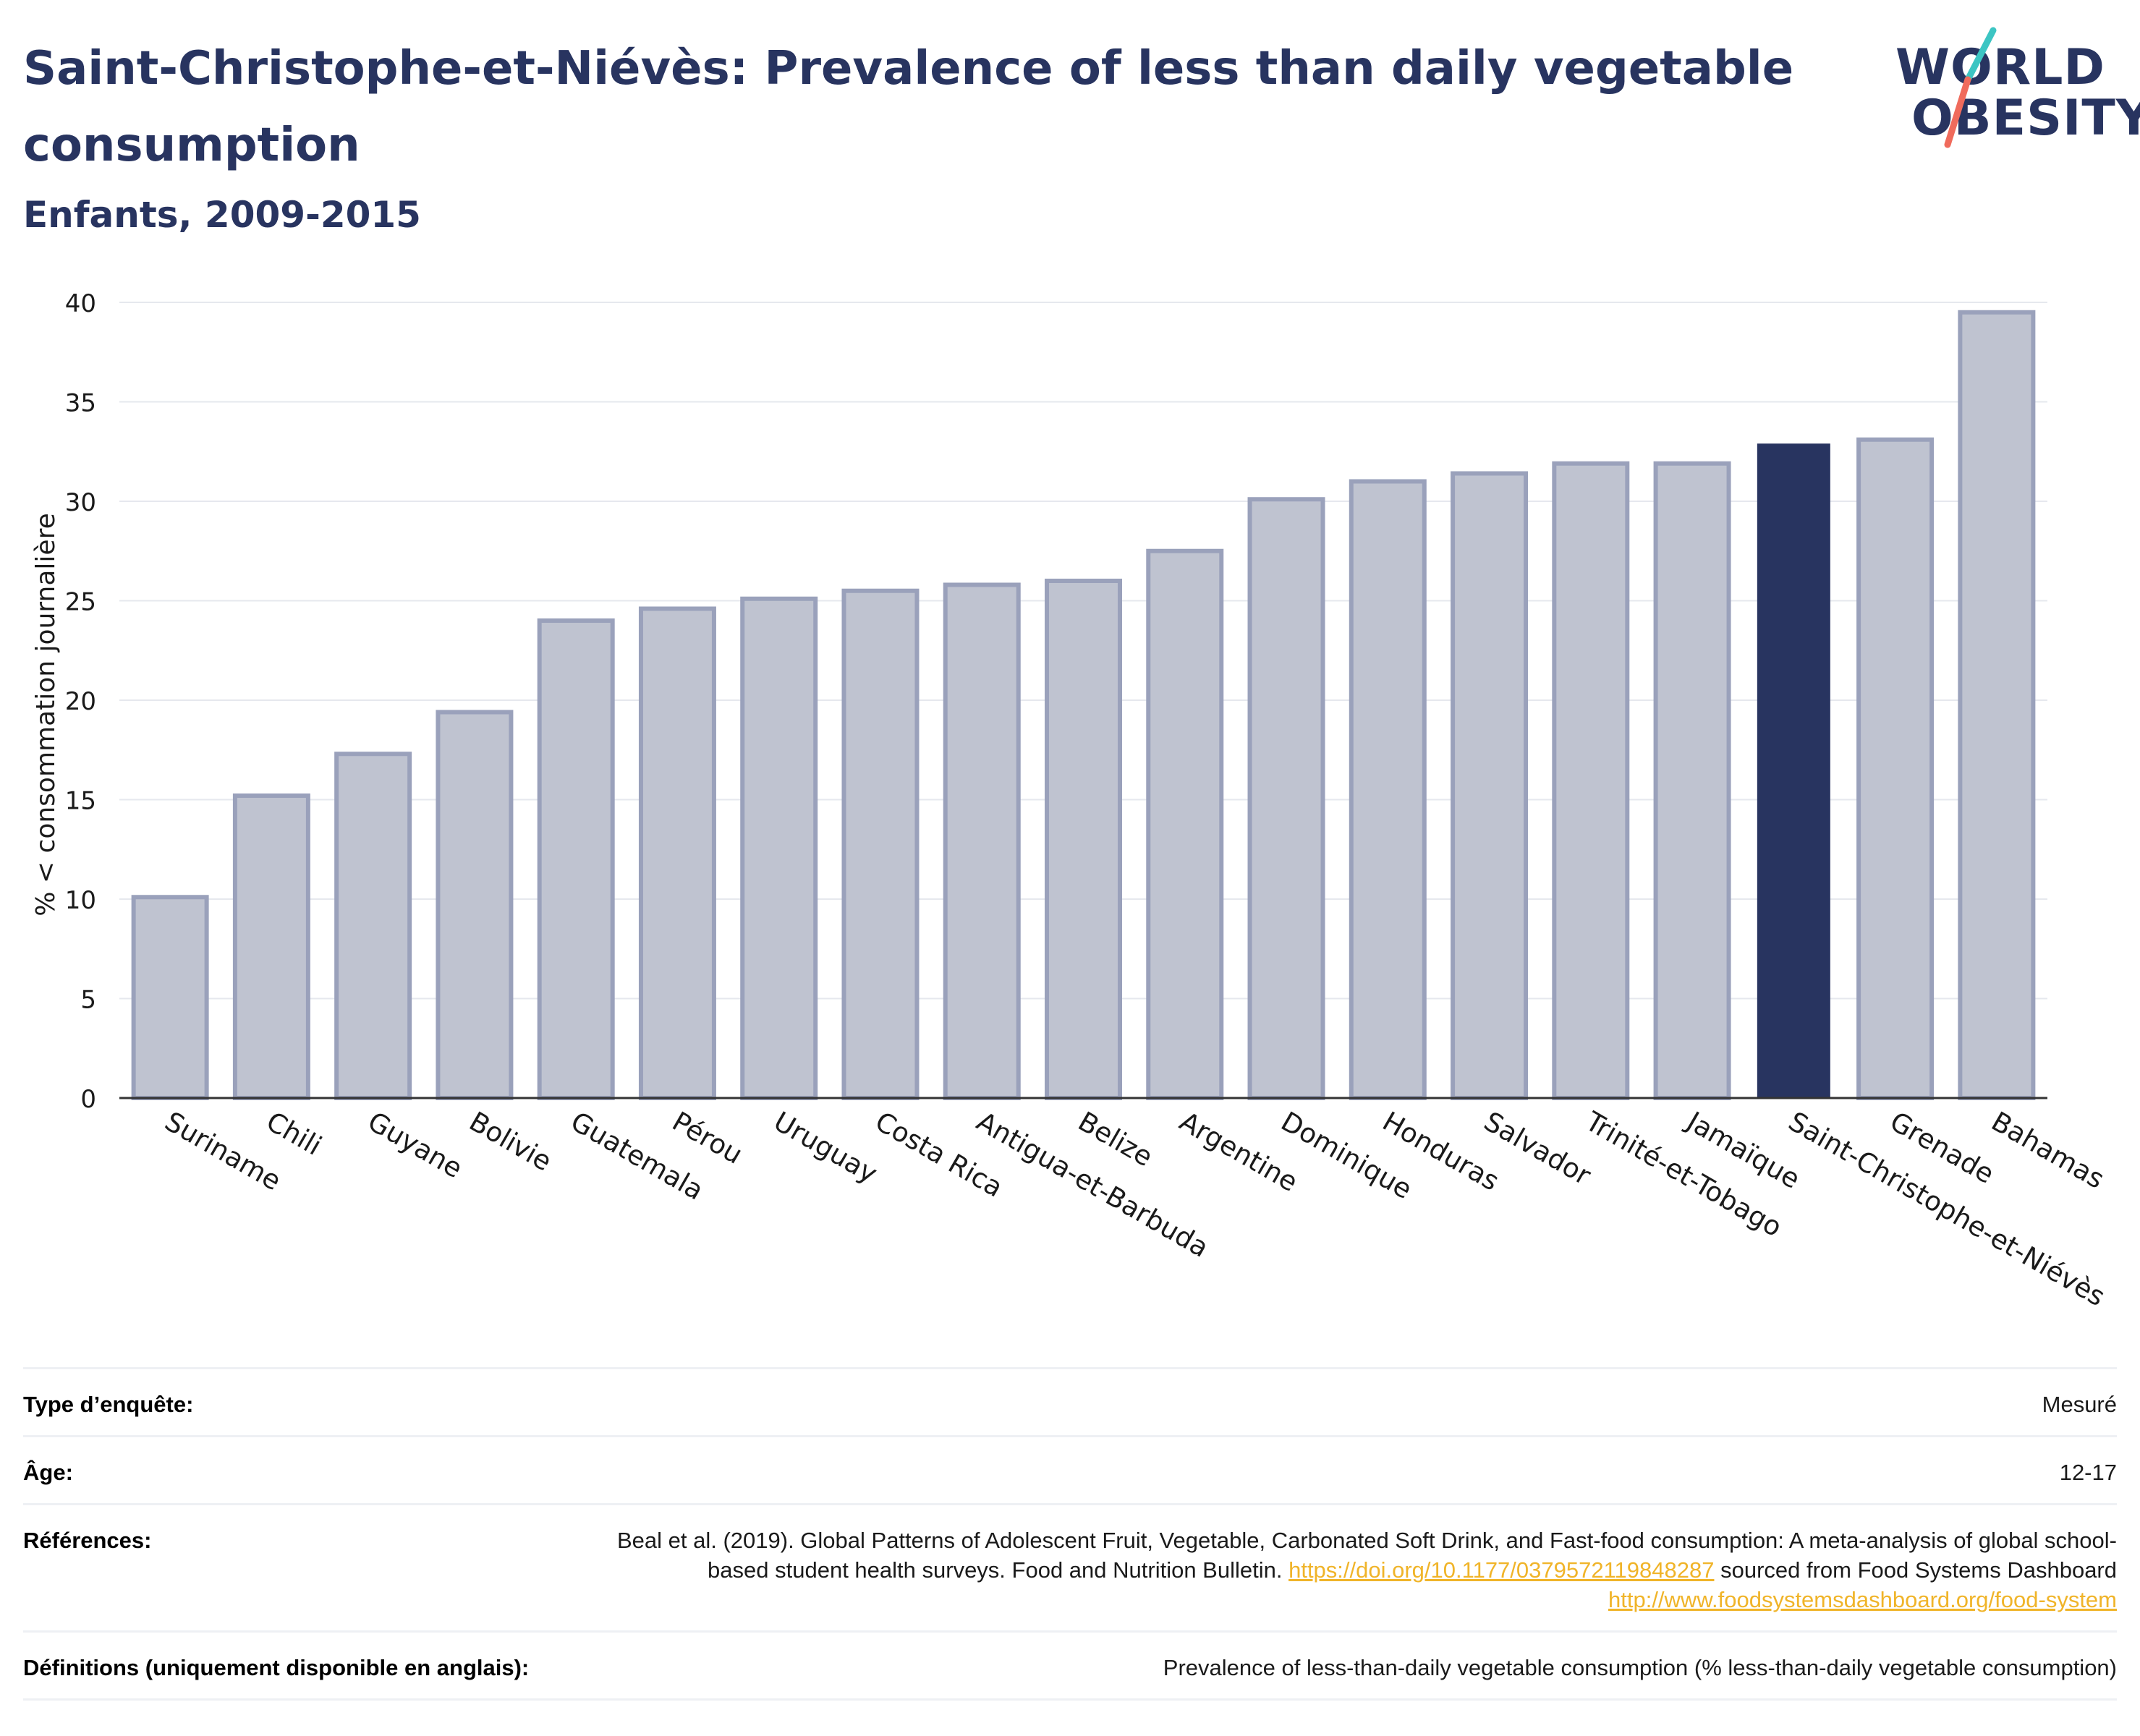  I want to click on bar-jama-que, so click(1692, 780).